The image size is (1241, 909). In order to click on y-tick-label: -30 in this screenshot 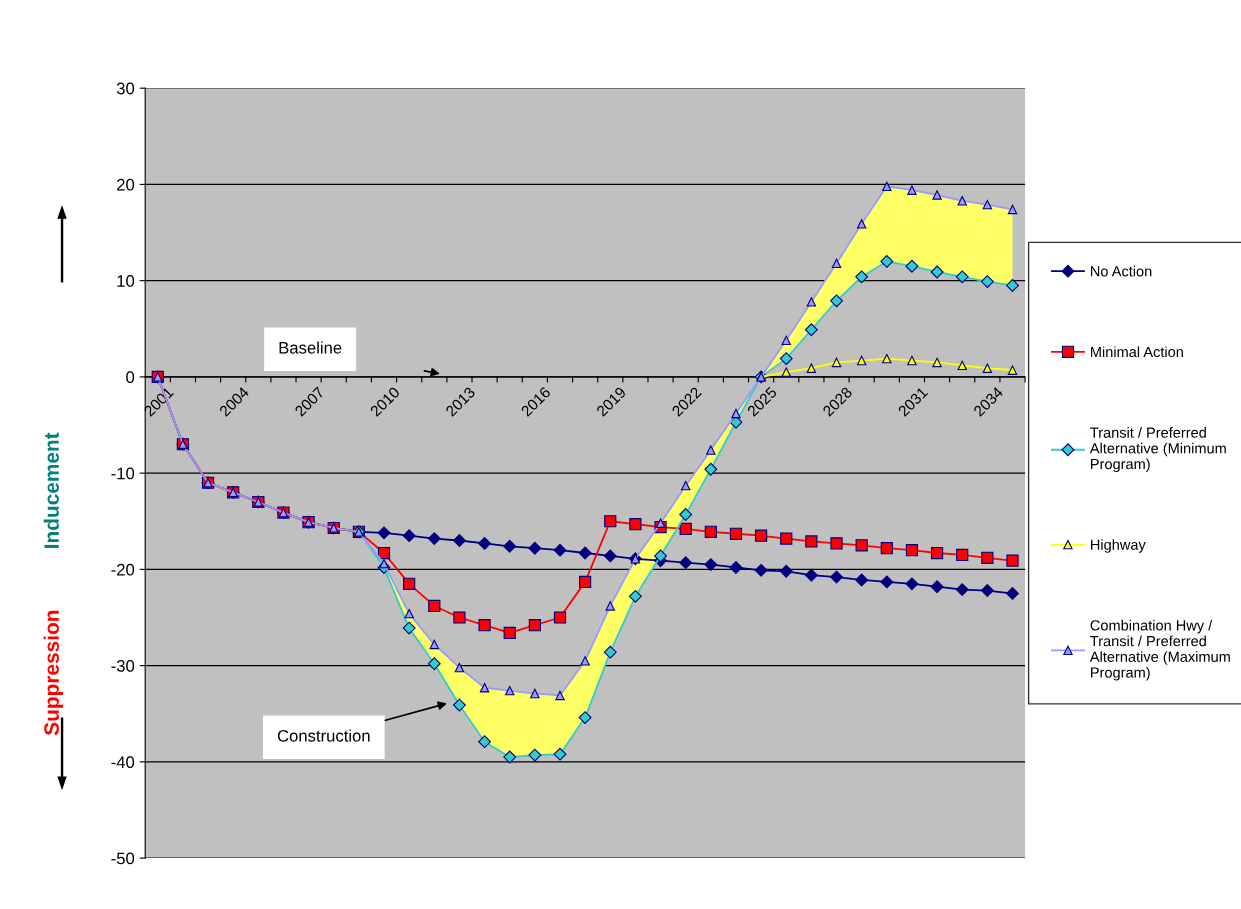, I will do `click(123, 666)`.